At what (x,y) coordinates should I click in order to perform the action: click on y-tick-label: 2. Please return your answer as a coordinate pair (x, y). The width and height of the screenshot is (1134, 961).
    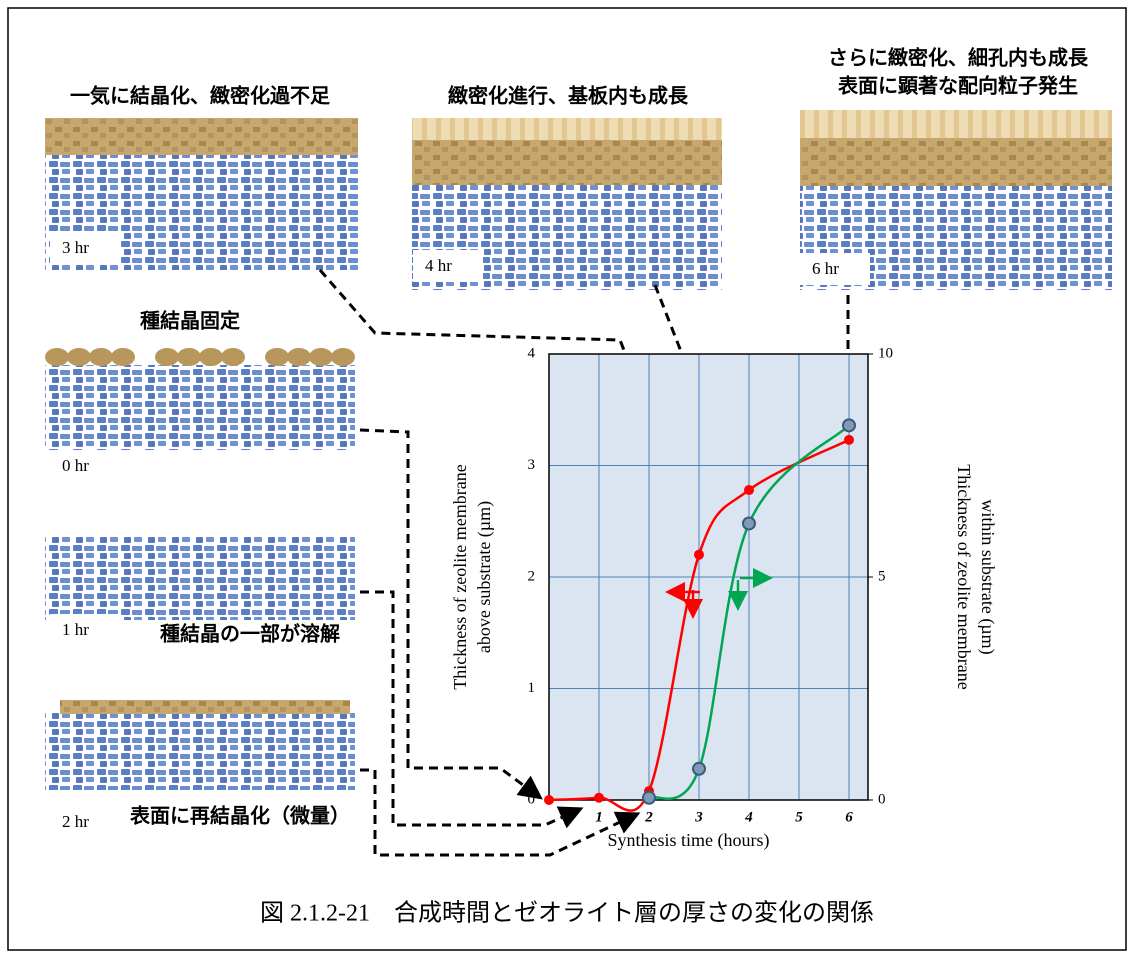
    Looking at the image, I should click on (532, 576).